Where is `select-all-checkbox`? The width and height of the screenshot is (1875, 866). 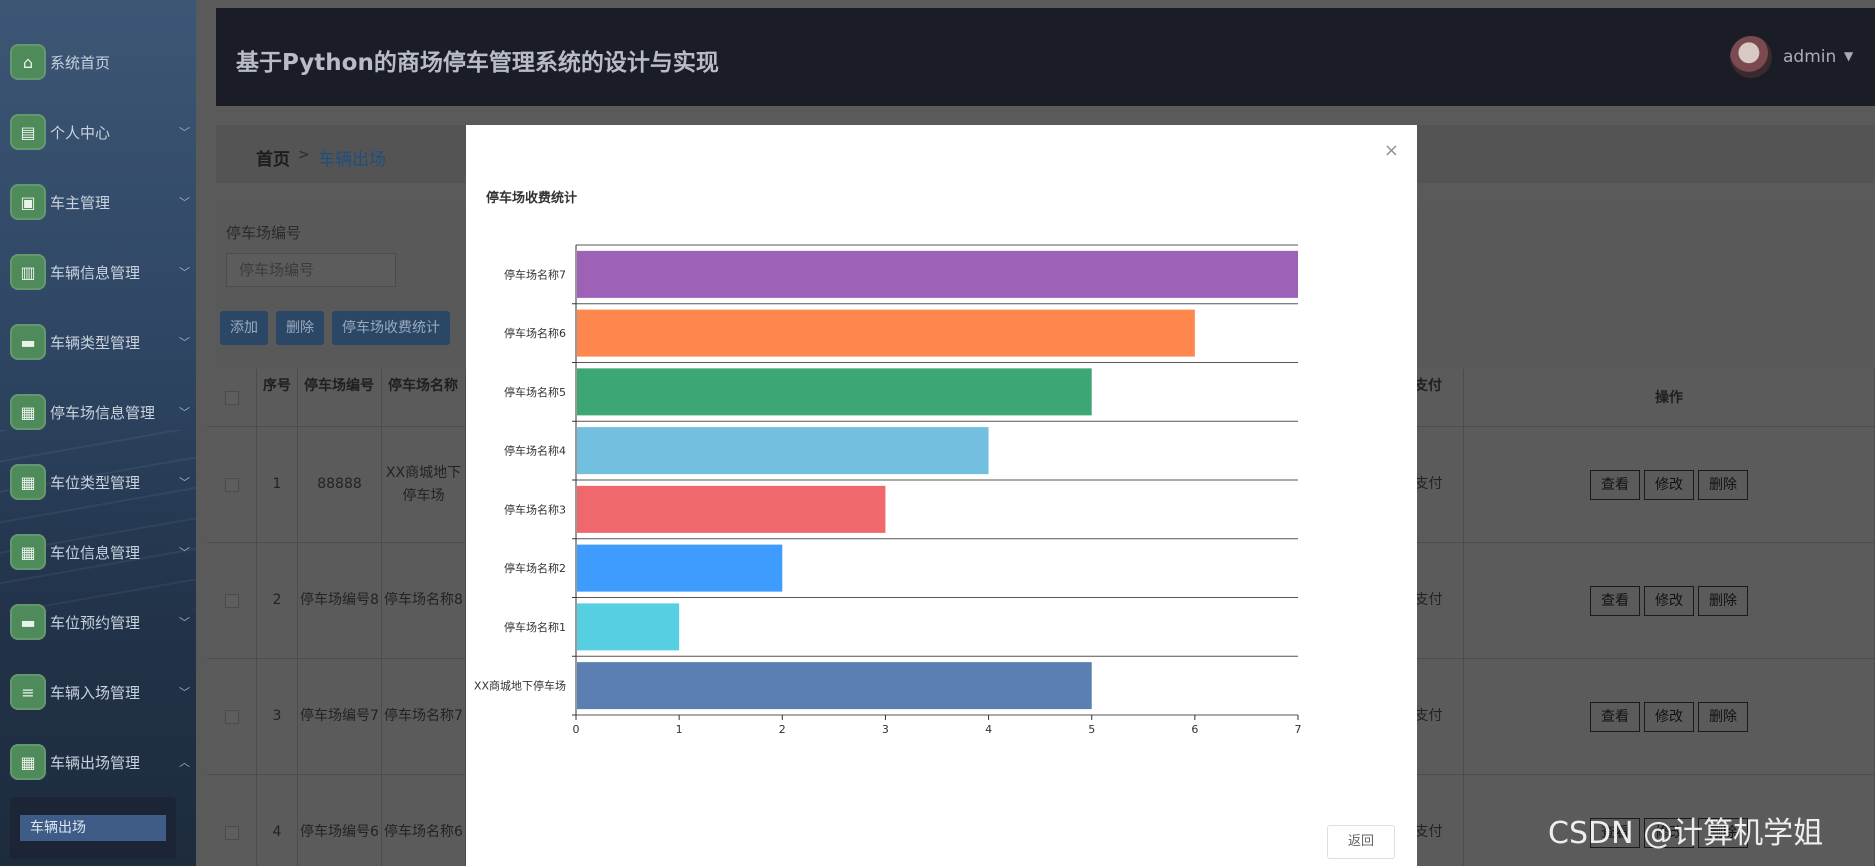
select-all-checkbox is located at coordinates (231, 397).